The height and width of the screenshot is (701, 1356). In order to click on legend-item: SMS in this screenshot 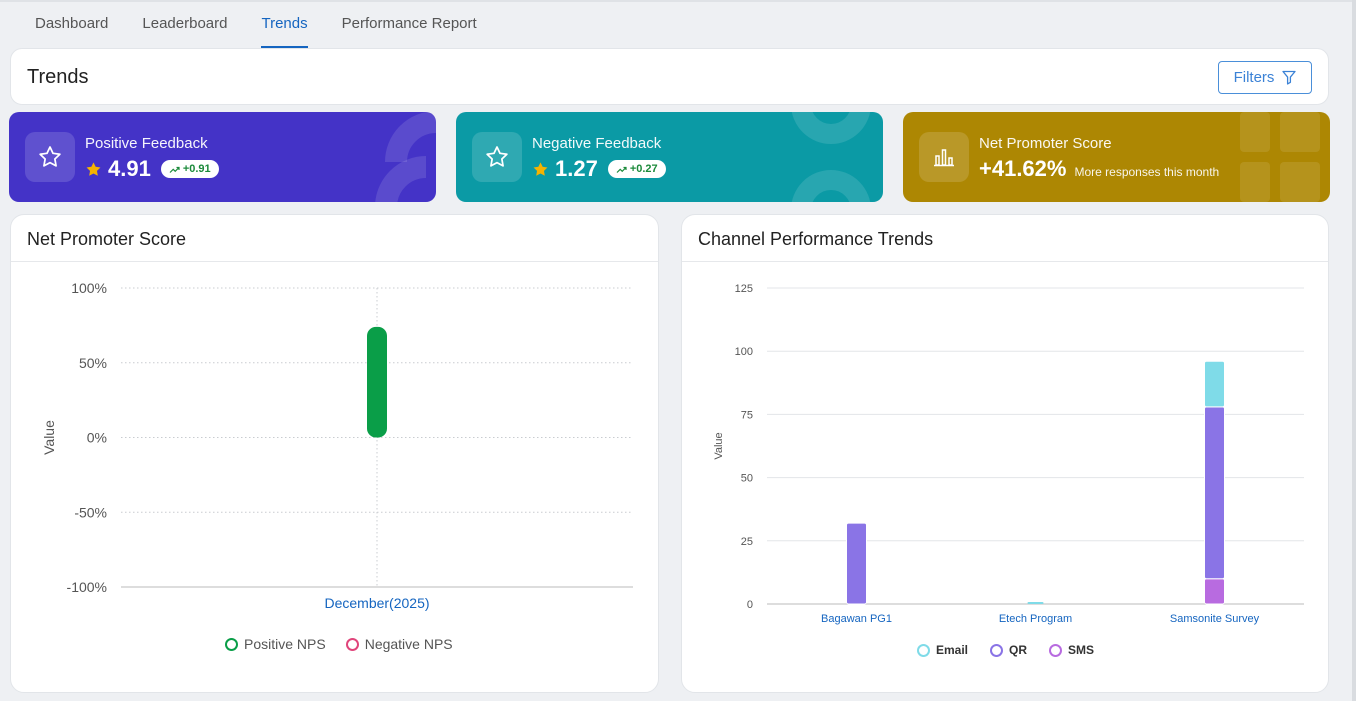, I will do `click(1071, 650)`.